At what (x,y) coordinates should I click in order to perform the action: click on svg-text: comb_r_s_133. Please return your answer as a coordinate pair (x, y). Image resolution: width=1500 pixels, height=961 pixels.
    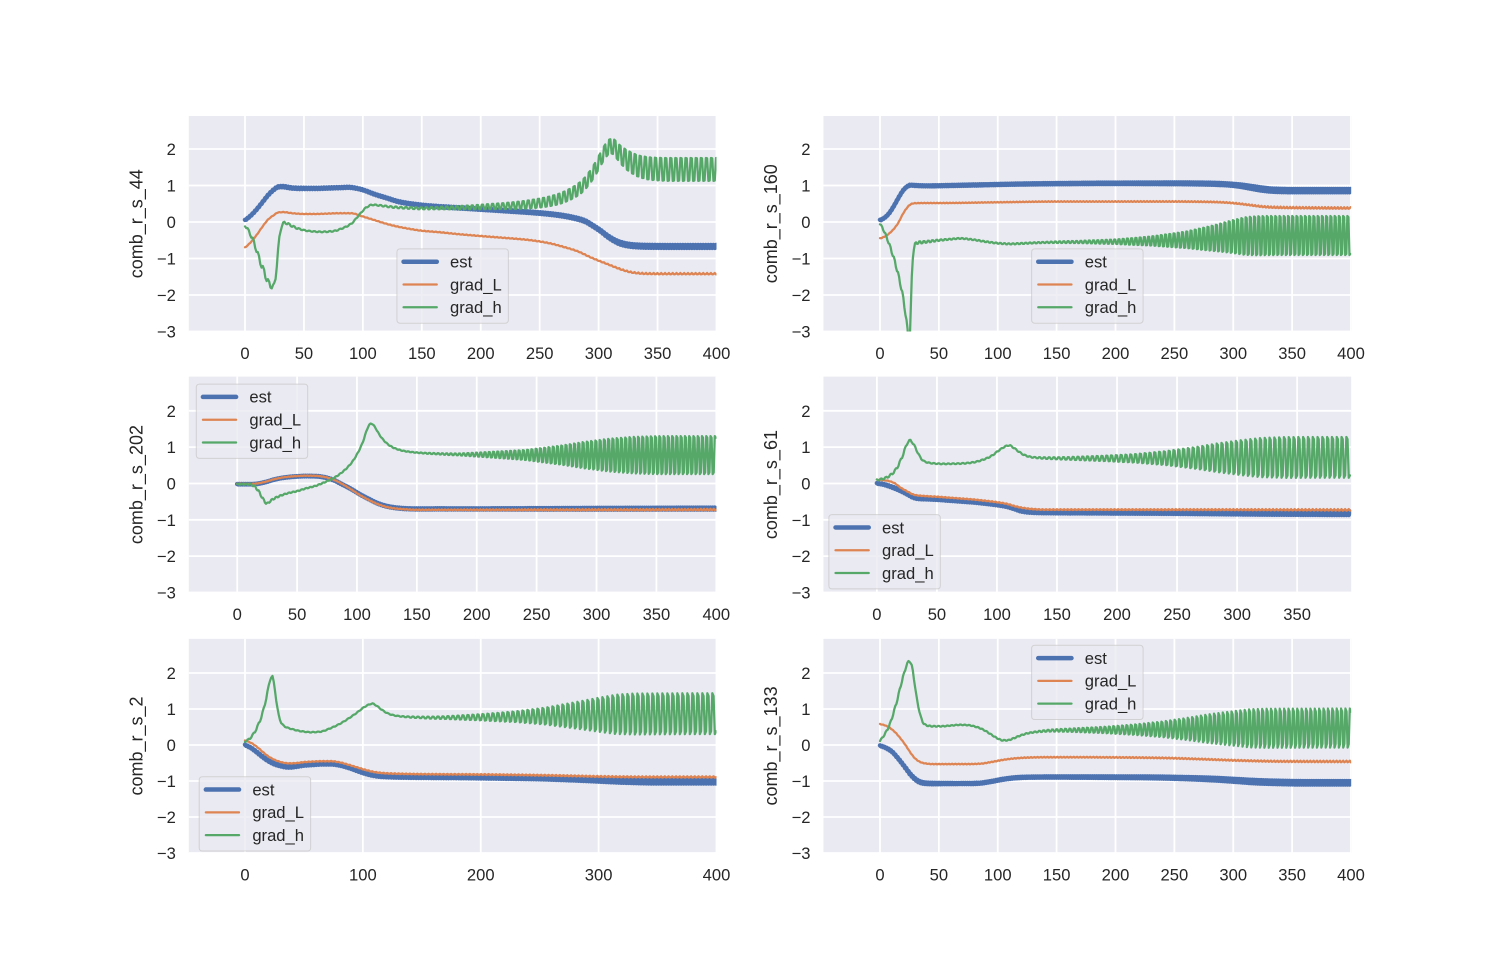
    Looking at the image, I should click on (771, 745).